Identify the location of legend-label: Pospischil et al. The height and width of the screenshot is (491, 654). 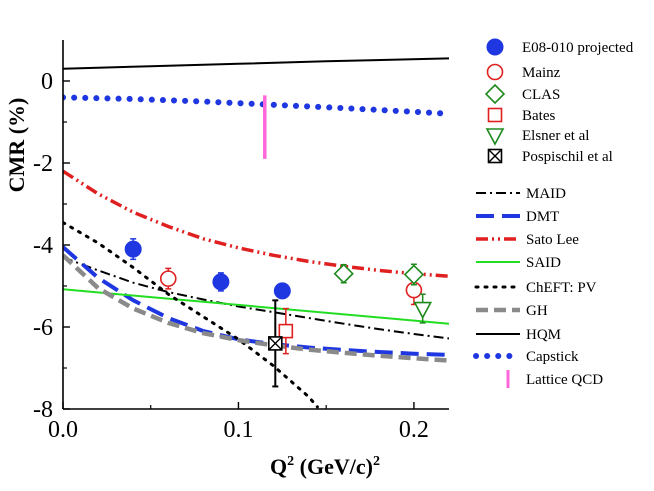
(567, 157).